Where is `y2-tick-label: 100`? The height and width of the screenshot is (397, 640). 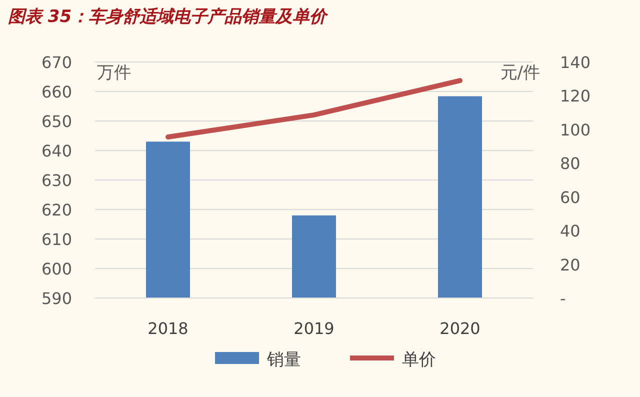 y2-tick-label: 100 is located at coordinates (575, 130).